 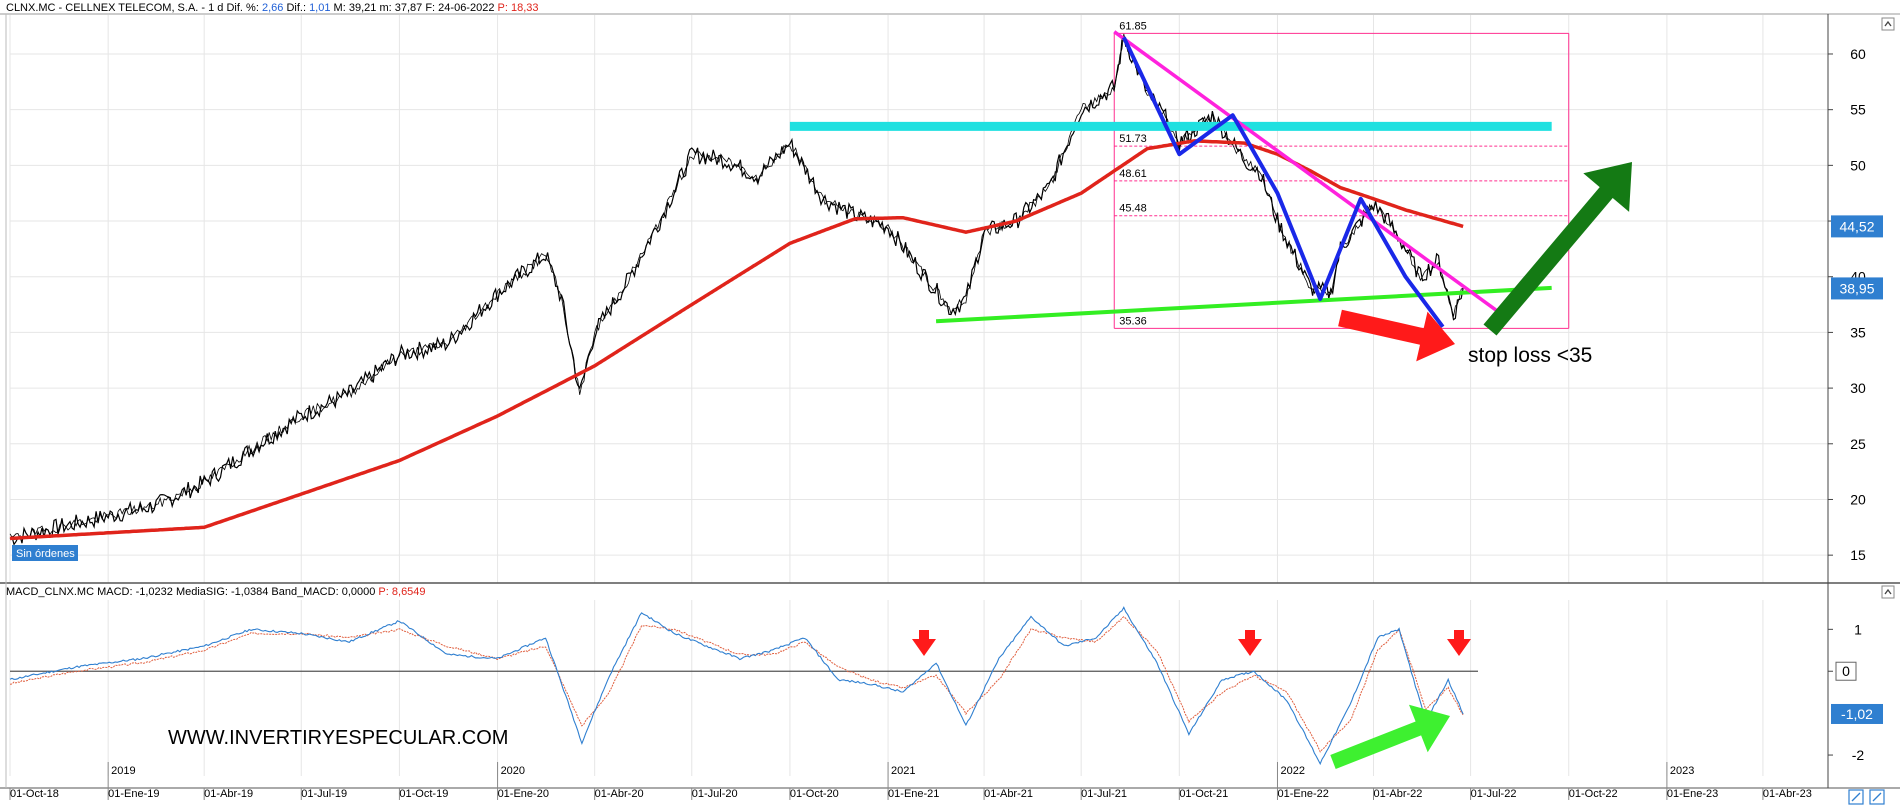 What do you see at coordinates (619, 794) in the screenshot?
I see `x-tick-label-6: 01-Abr-20` at bounding box center [619, 794].